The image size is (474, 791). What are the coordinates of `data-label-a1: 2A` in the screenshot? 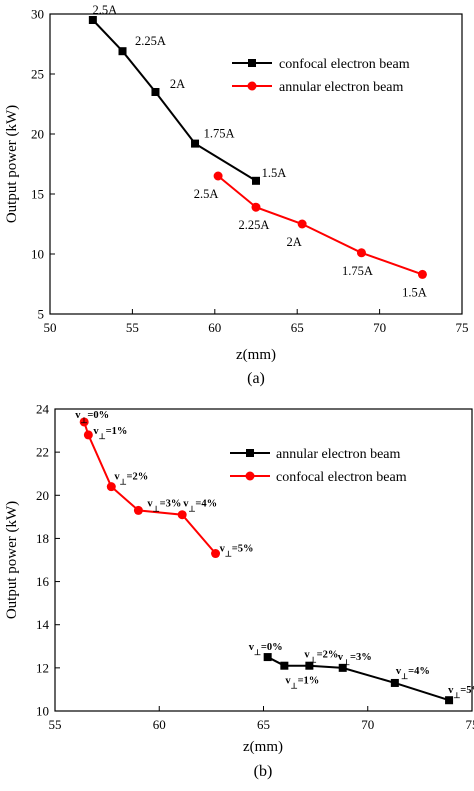 It's located at (294, 242).